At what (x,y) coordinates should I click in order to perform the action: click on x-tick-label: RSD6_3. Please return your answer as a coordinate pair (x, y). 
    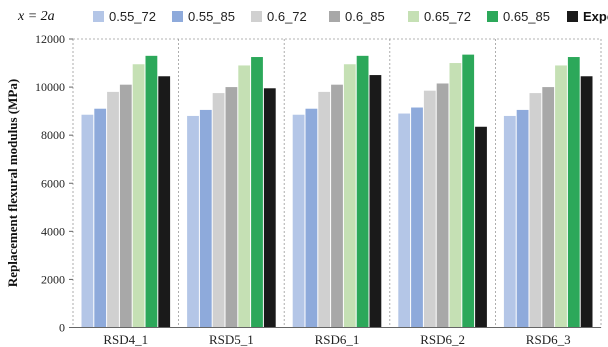
    Looking at the image, I should click on (548, 339).